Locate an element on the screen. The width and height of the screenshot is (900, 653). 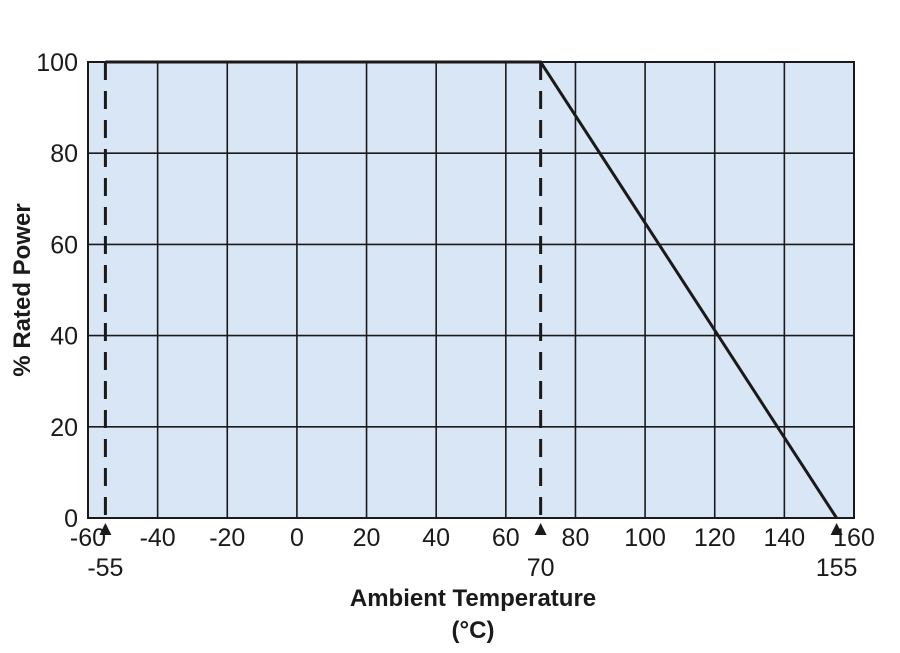
x-tick-label-4: 20 is located at coordinates (367, 538).